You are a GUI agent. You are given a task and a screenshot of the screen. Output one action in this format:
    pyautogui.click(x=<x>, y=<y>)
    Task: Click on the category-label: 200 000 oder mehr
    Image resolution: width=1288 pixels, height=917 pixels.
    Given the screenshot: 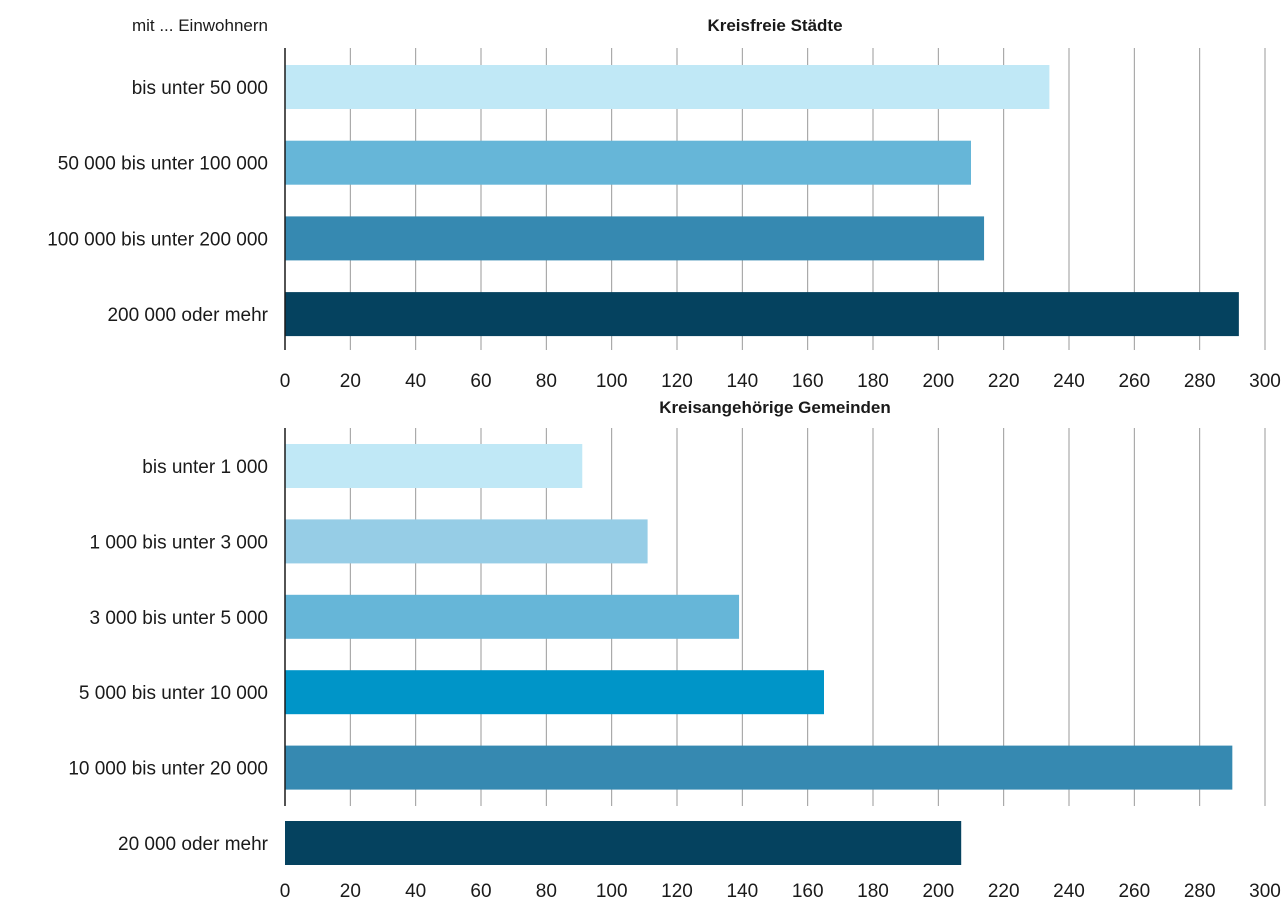 What is the action you would take?
    pyautogui.click(x=187, y=315)
    